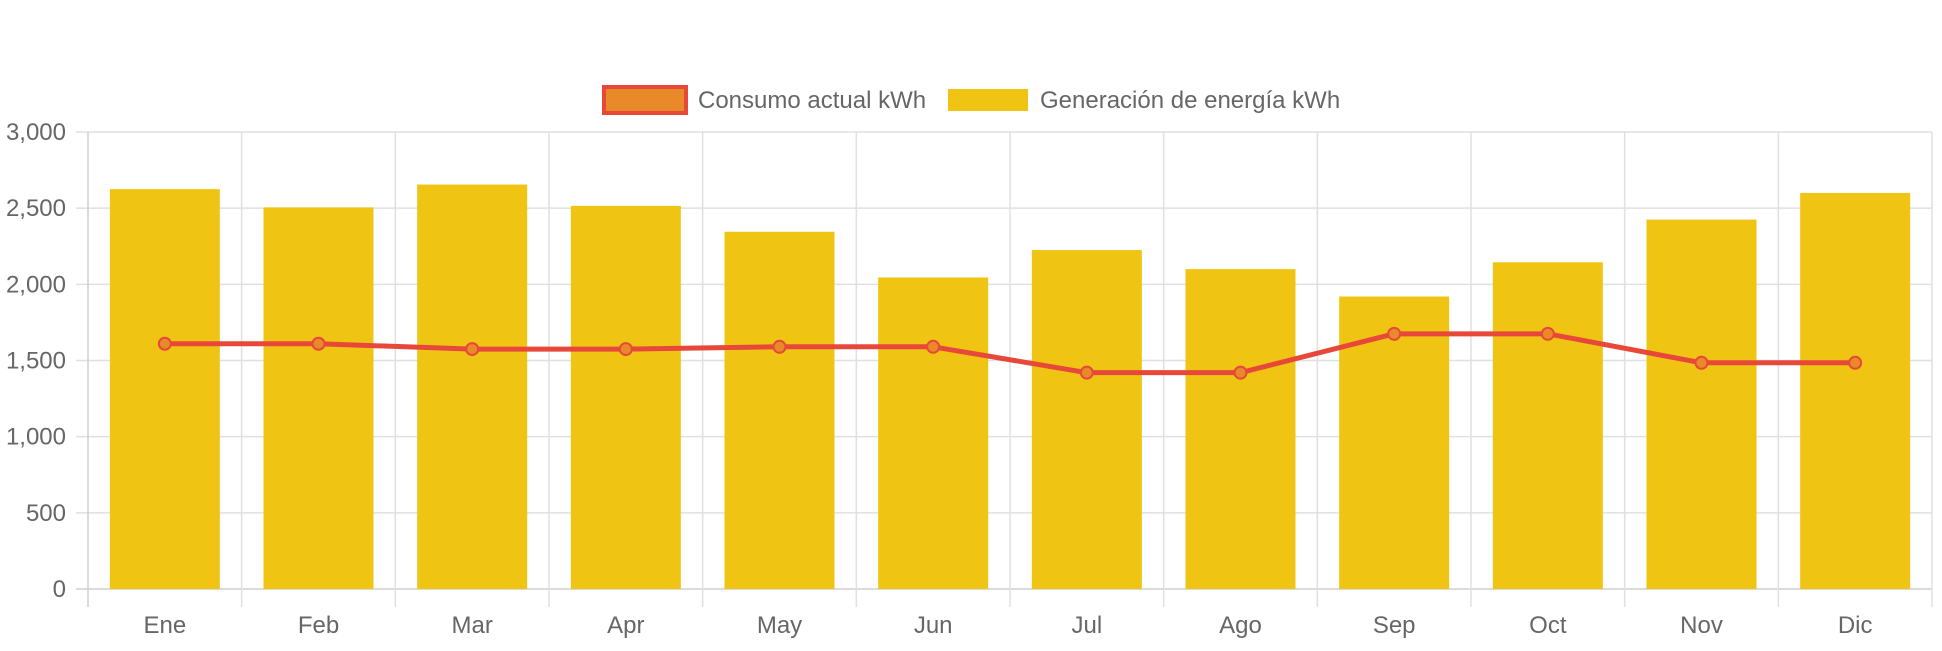 This screenshot has width=1942, height=651. Describe the element at coordinates (988, 100) in the screenshot. I see `legend-swatch-generacion` at that location.